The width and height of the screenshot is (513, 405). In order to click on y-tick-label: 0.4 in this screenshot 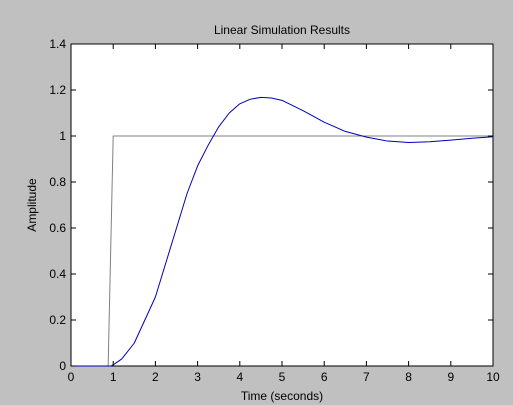, I will do `click(57, 274)`.